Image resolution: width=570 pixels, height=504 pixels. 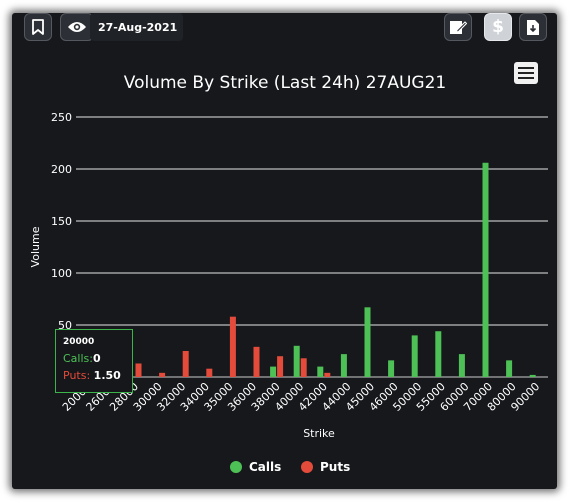 I want to click on date-value: 27-Aug-2021, so click(x=138, y=27).